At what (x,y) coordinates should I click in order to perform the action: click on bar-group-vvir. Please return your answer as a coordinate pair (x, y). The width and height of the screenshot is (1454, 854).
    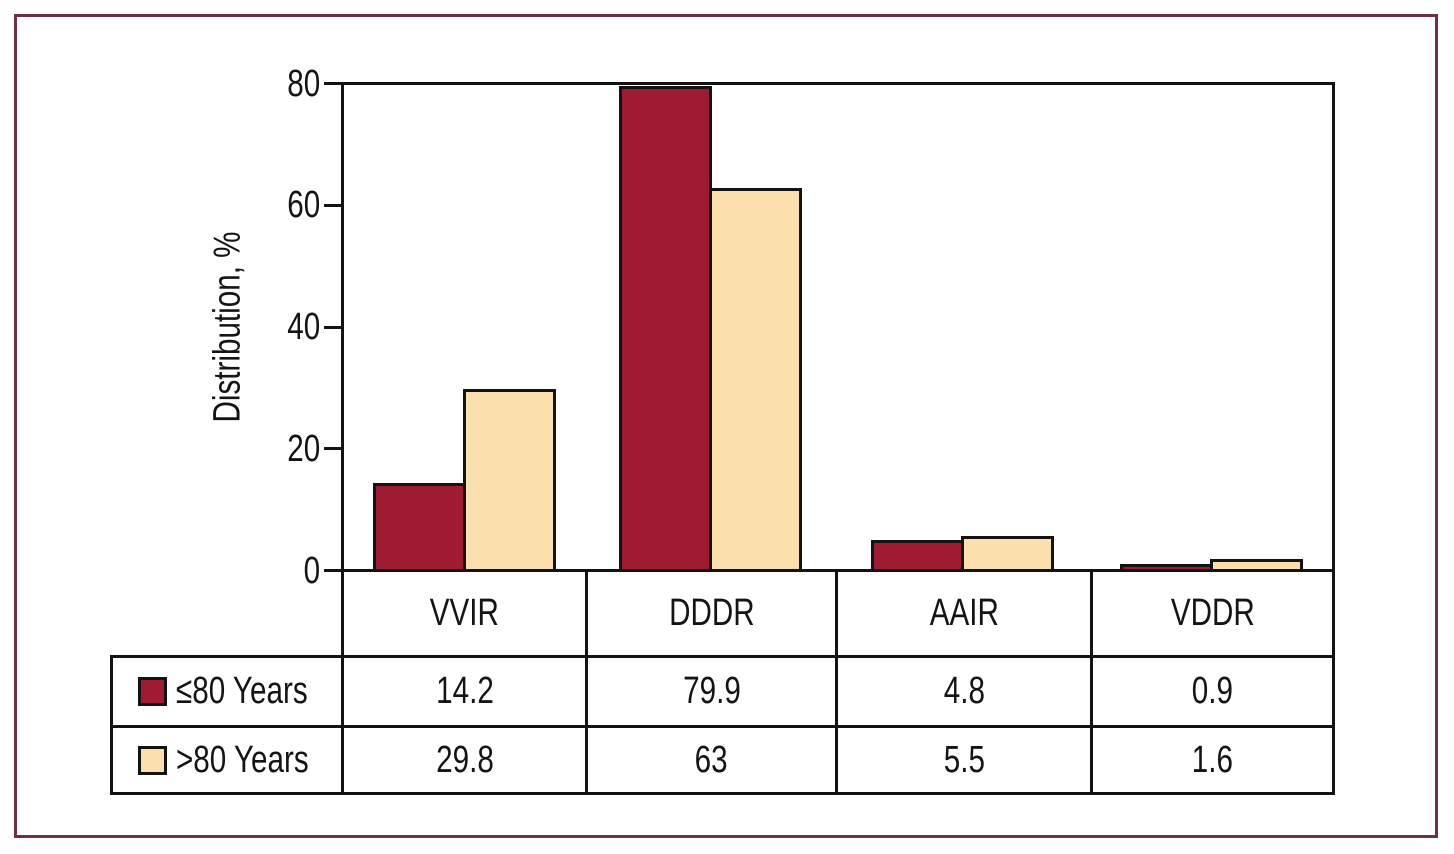
    Looking at the image, I should click on (464, 327).